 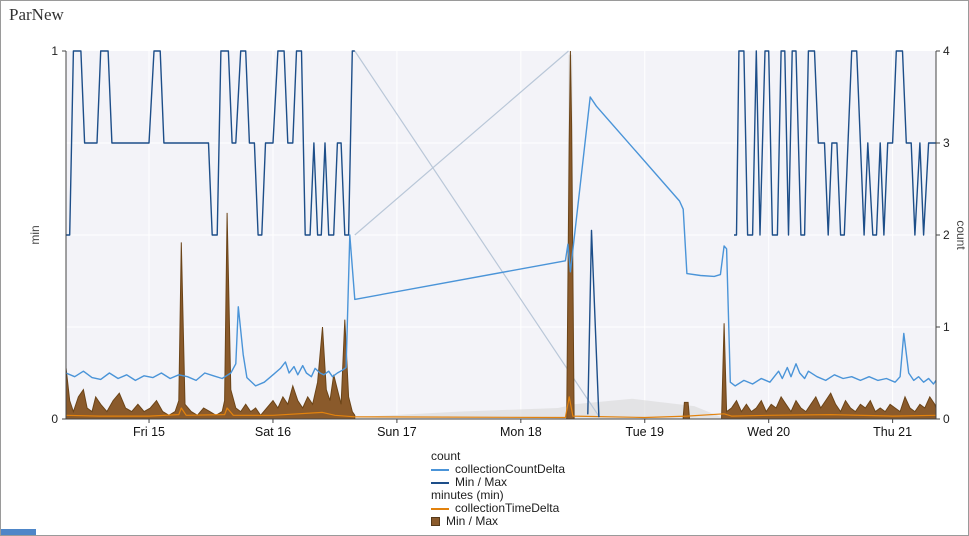 I want to click on legend-item-label: collectionCountDelta, so click(x=510, y=469).